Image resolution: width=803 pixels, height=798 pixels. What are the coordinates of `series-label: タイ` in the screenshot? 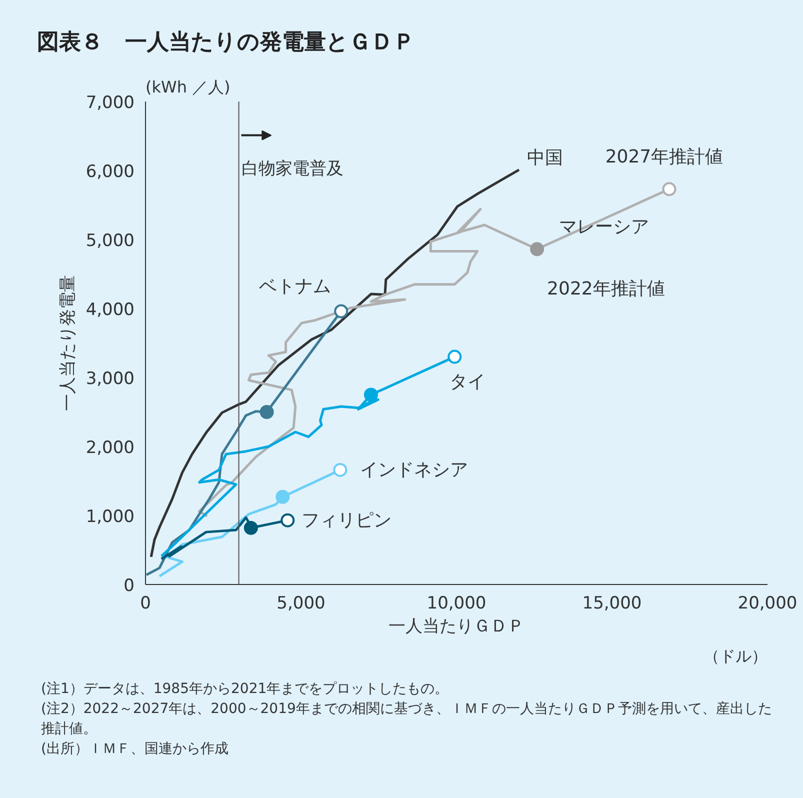 It's located at (468, 381).